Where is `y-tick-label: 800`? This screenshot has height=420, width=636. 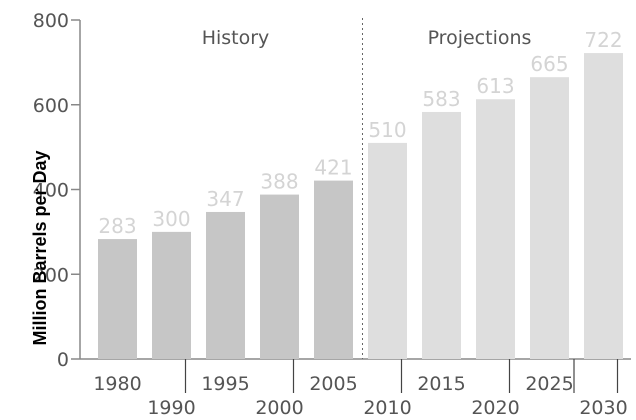
y-tick-label: 800 is located at coordinates (51, 21).